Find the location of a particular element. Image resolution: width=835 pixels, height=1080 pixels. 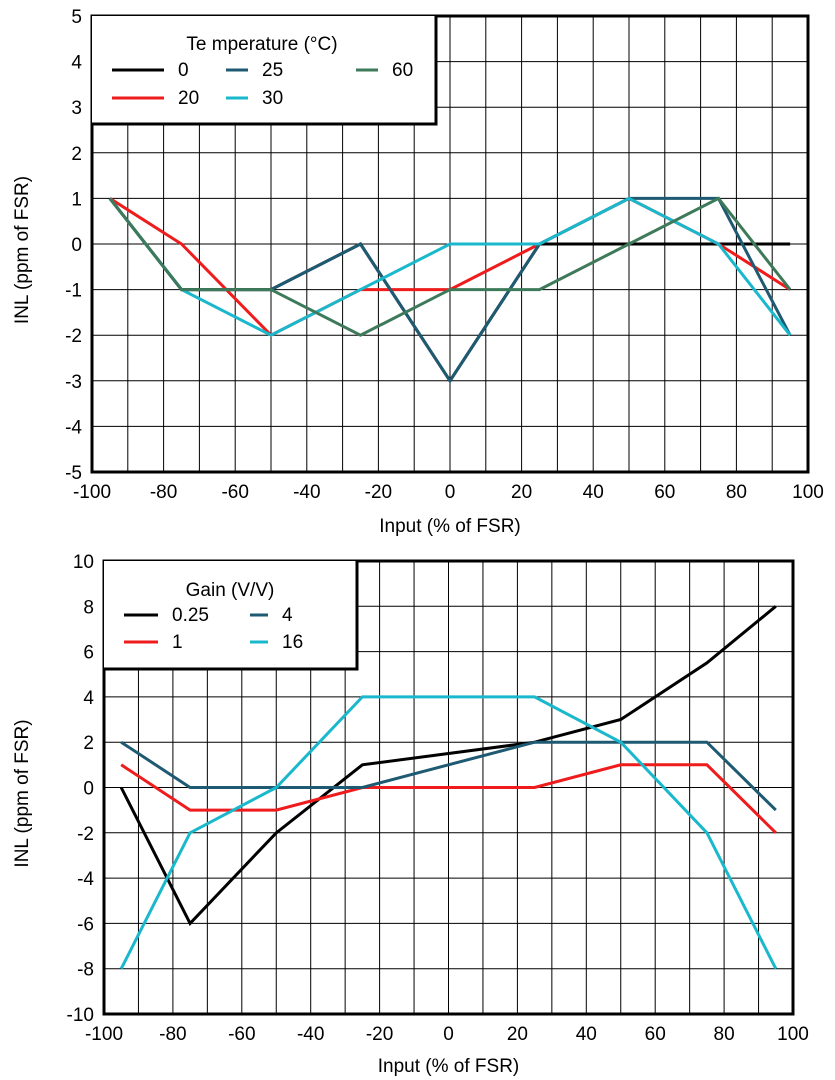

y-tick-label: 10 is located at coordinates (83, 562).